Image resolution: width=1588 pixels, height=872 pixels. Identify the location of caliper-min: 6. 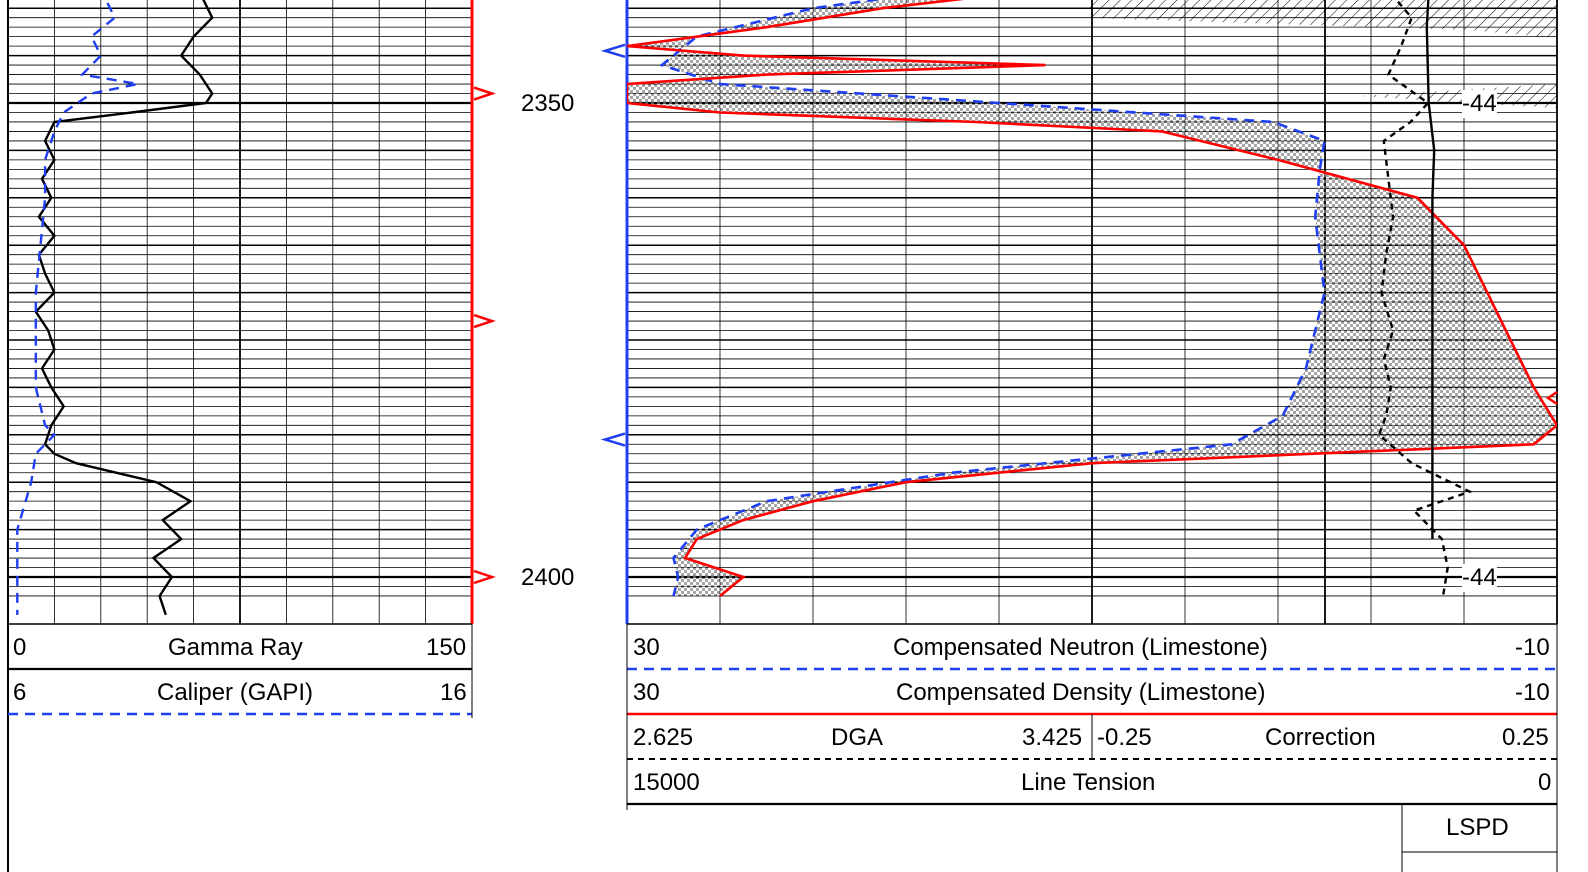
(20, 692).